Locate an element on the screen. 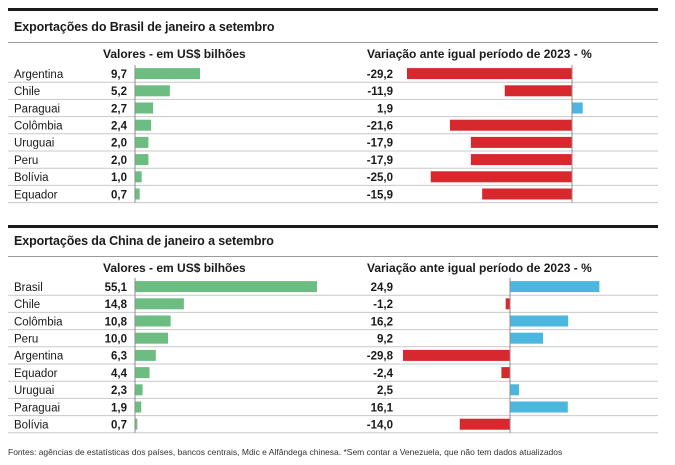 This screenshot has width=675, height=465. brazil-value-label: 5,2 is located at coordinates (119, 92).